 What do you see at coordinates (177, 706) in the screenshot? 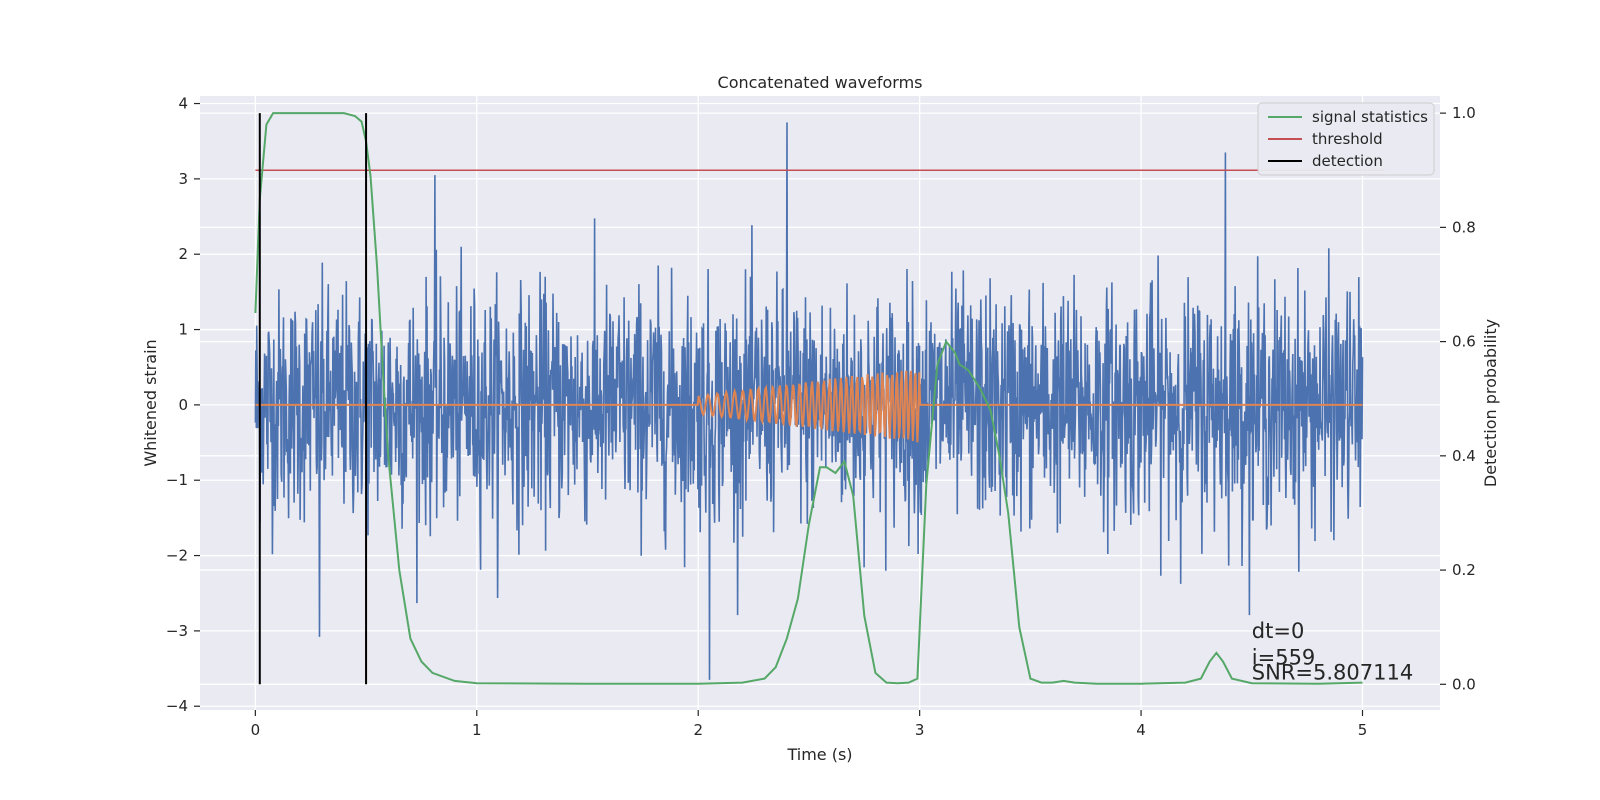
I see `y-tick-label: −4` at bounding box center [177, 706].